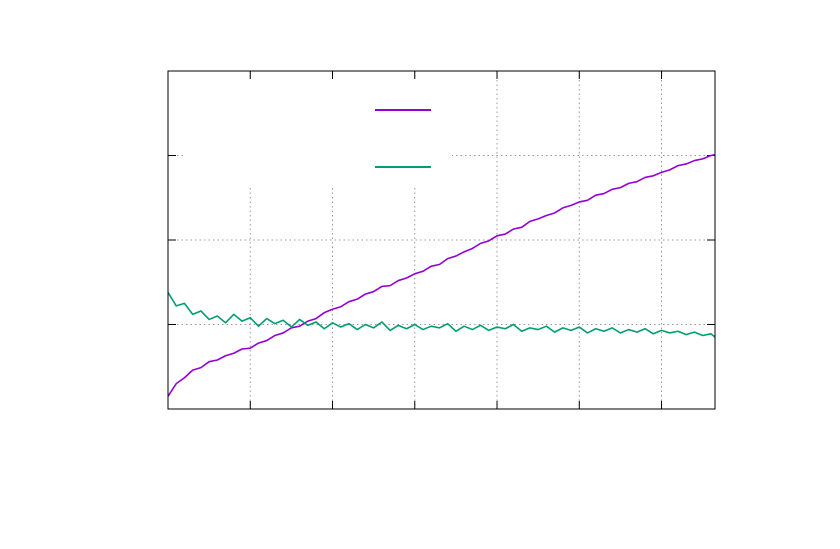  Describe the element at coordinates (441, 314) in the screenshot. I see `series-line` at that location.